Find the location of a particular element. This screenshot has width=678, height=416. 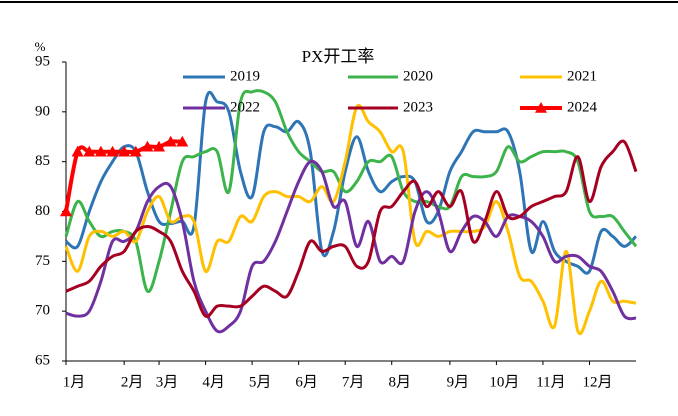

legend-label: 2021 is located at coordinates (582, 76).